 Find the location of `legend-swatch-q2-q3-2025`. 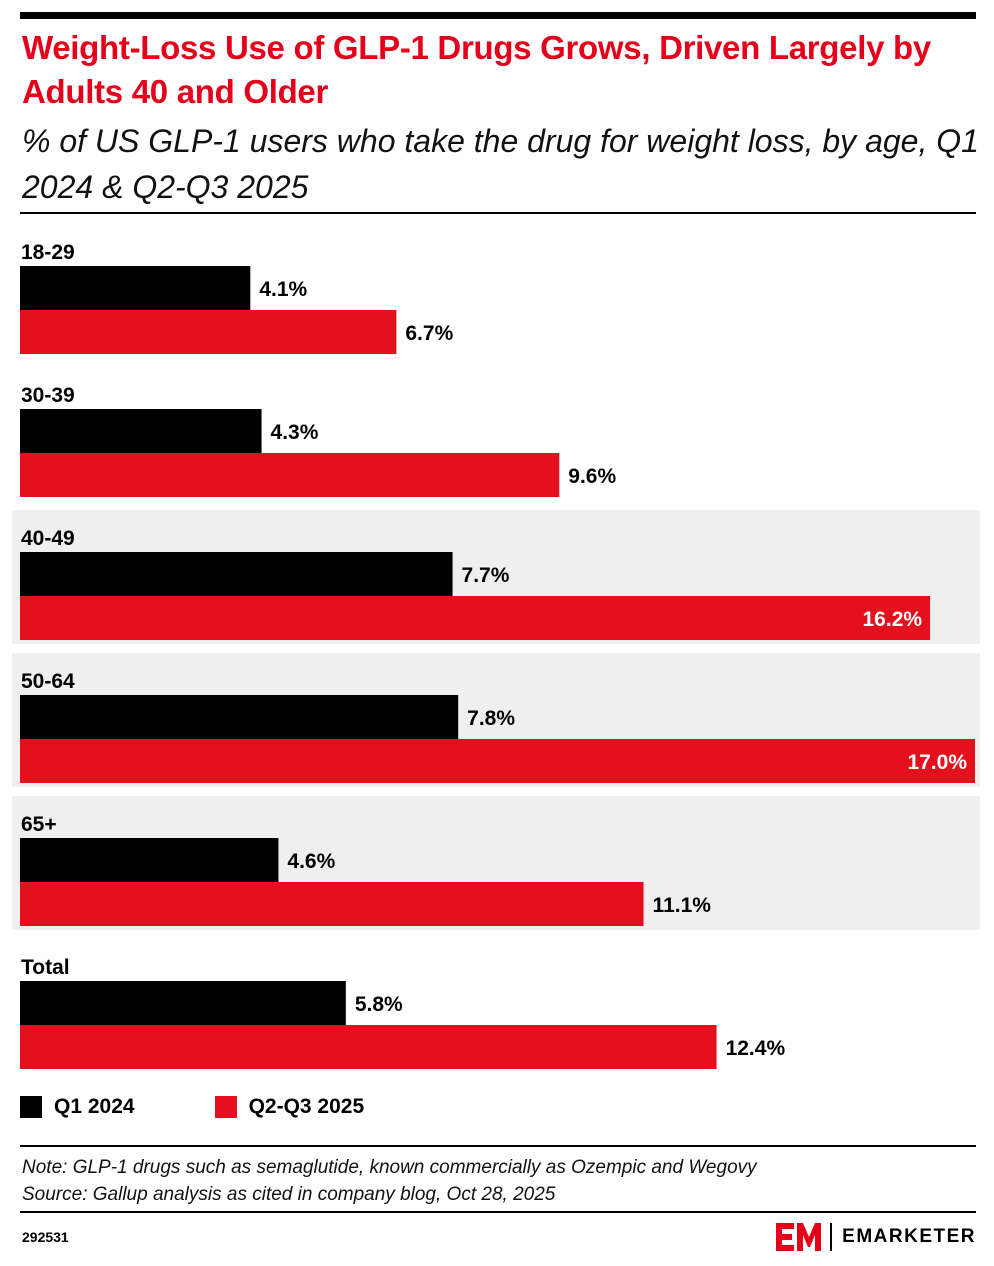

legend-swatch-q2-q3-2025 is located at coordinates (225, 1107).